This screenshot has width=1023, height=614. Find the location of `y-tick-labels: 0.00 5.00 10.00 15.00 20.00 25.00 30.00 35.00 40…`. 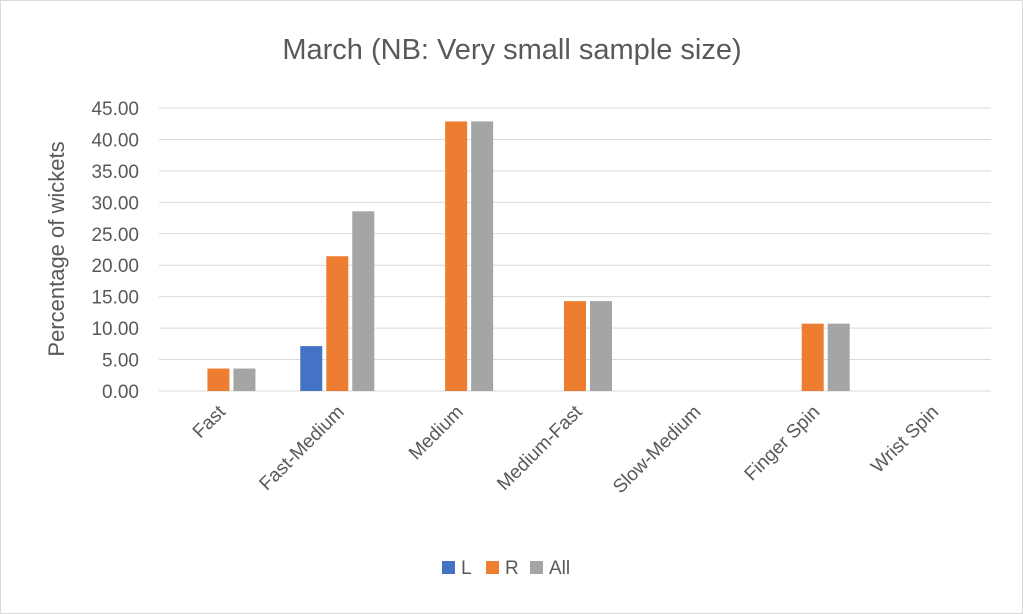

y-tick-labels: 0.00 5.00 10.00 15.00 20.00 25.00 30.00 35.00 40… is located at coordinates (115, 251).